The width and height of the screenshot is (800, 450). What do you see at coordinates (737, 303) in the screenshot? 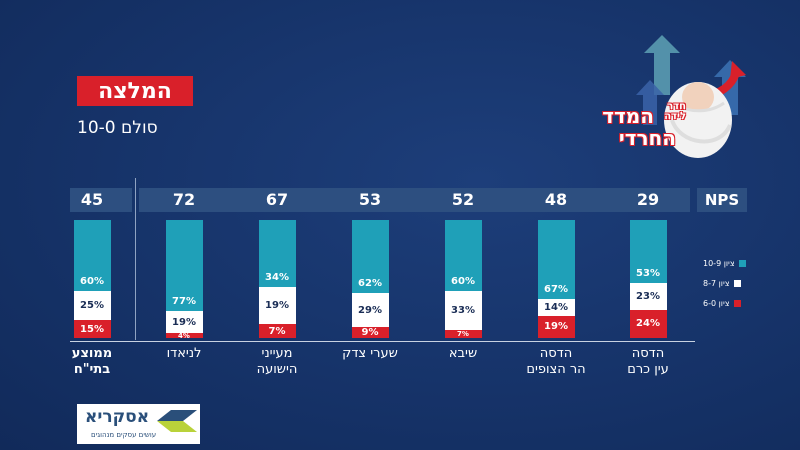
I see `legend-swatch-low` at bounding box center [737, 303].